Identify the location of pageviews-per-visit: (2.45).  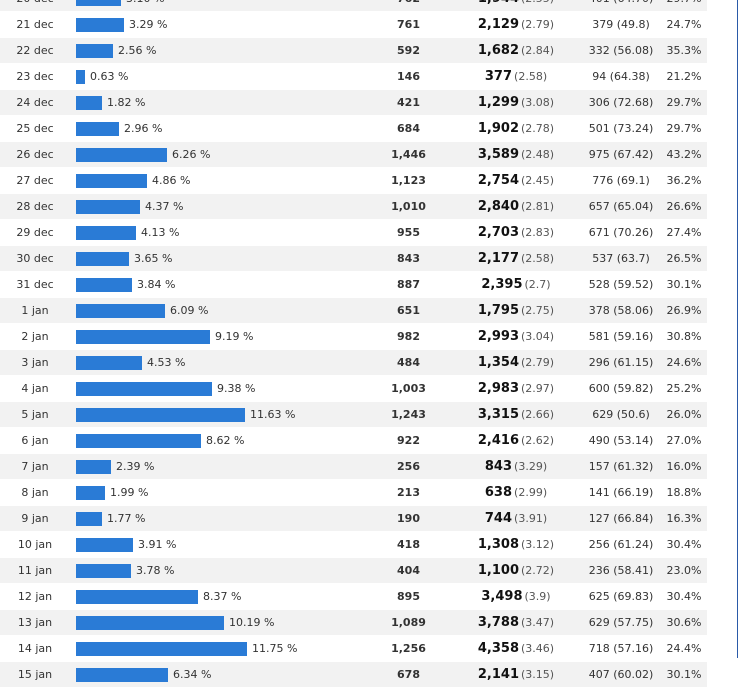
(537, 180).